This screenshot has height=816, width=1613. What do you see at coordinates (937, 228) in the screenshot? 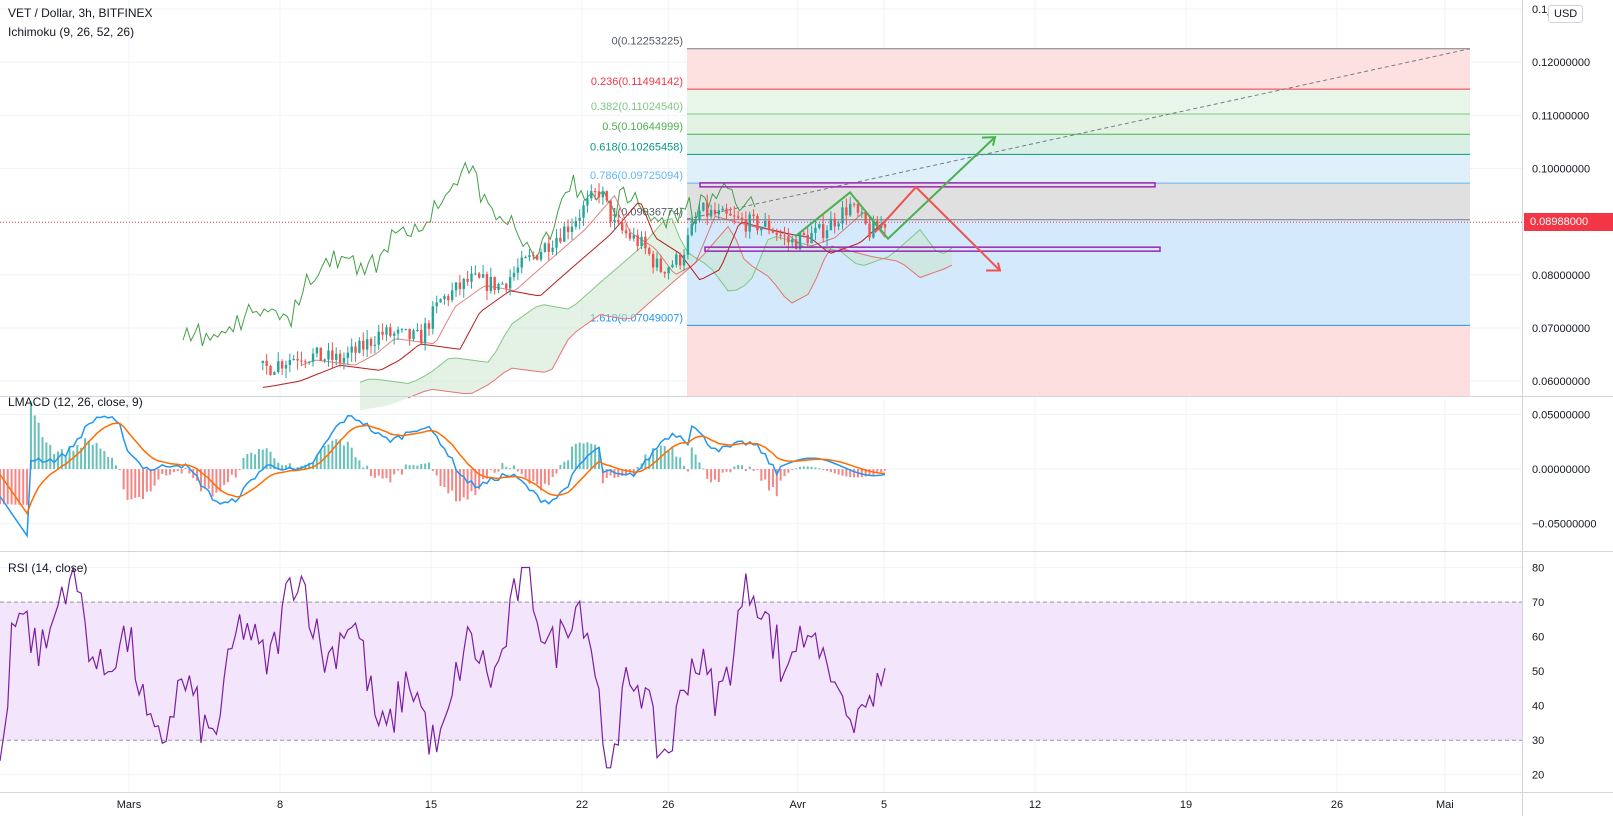
I see `bearish-projection-arrow` at bounding box center [937, 228].